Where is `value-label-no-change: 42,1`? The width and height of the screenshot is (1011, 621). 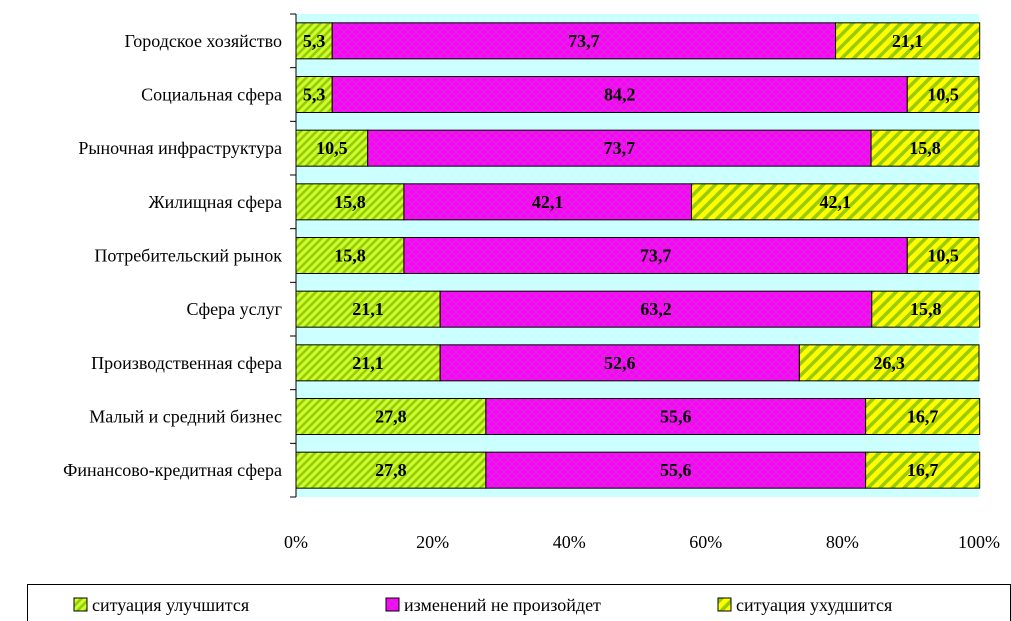
value-label-no-change: 42,1 is located at coordinates (548, 202).